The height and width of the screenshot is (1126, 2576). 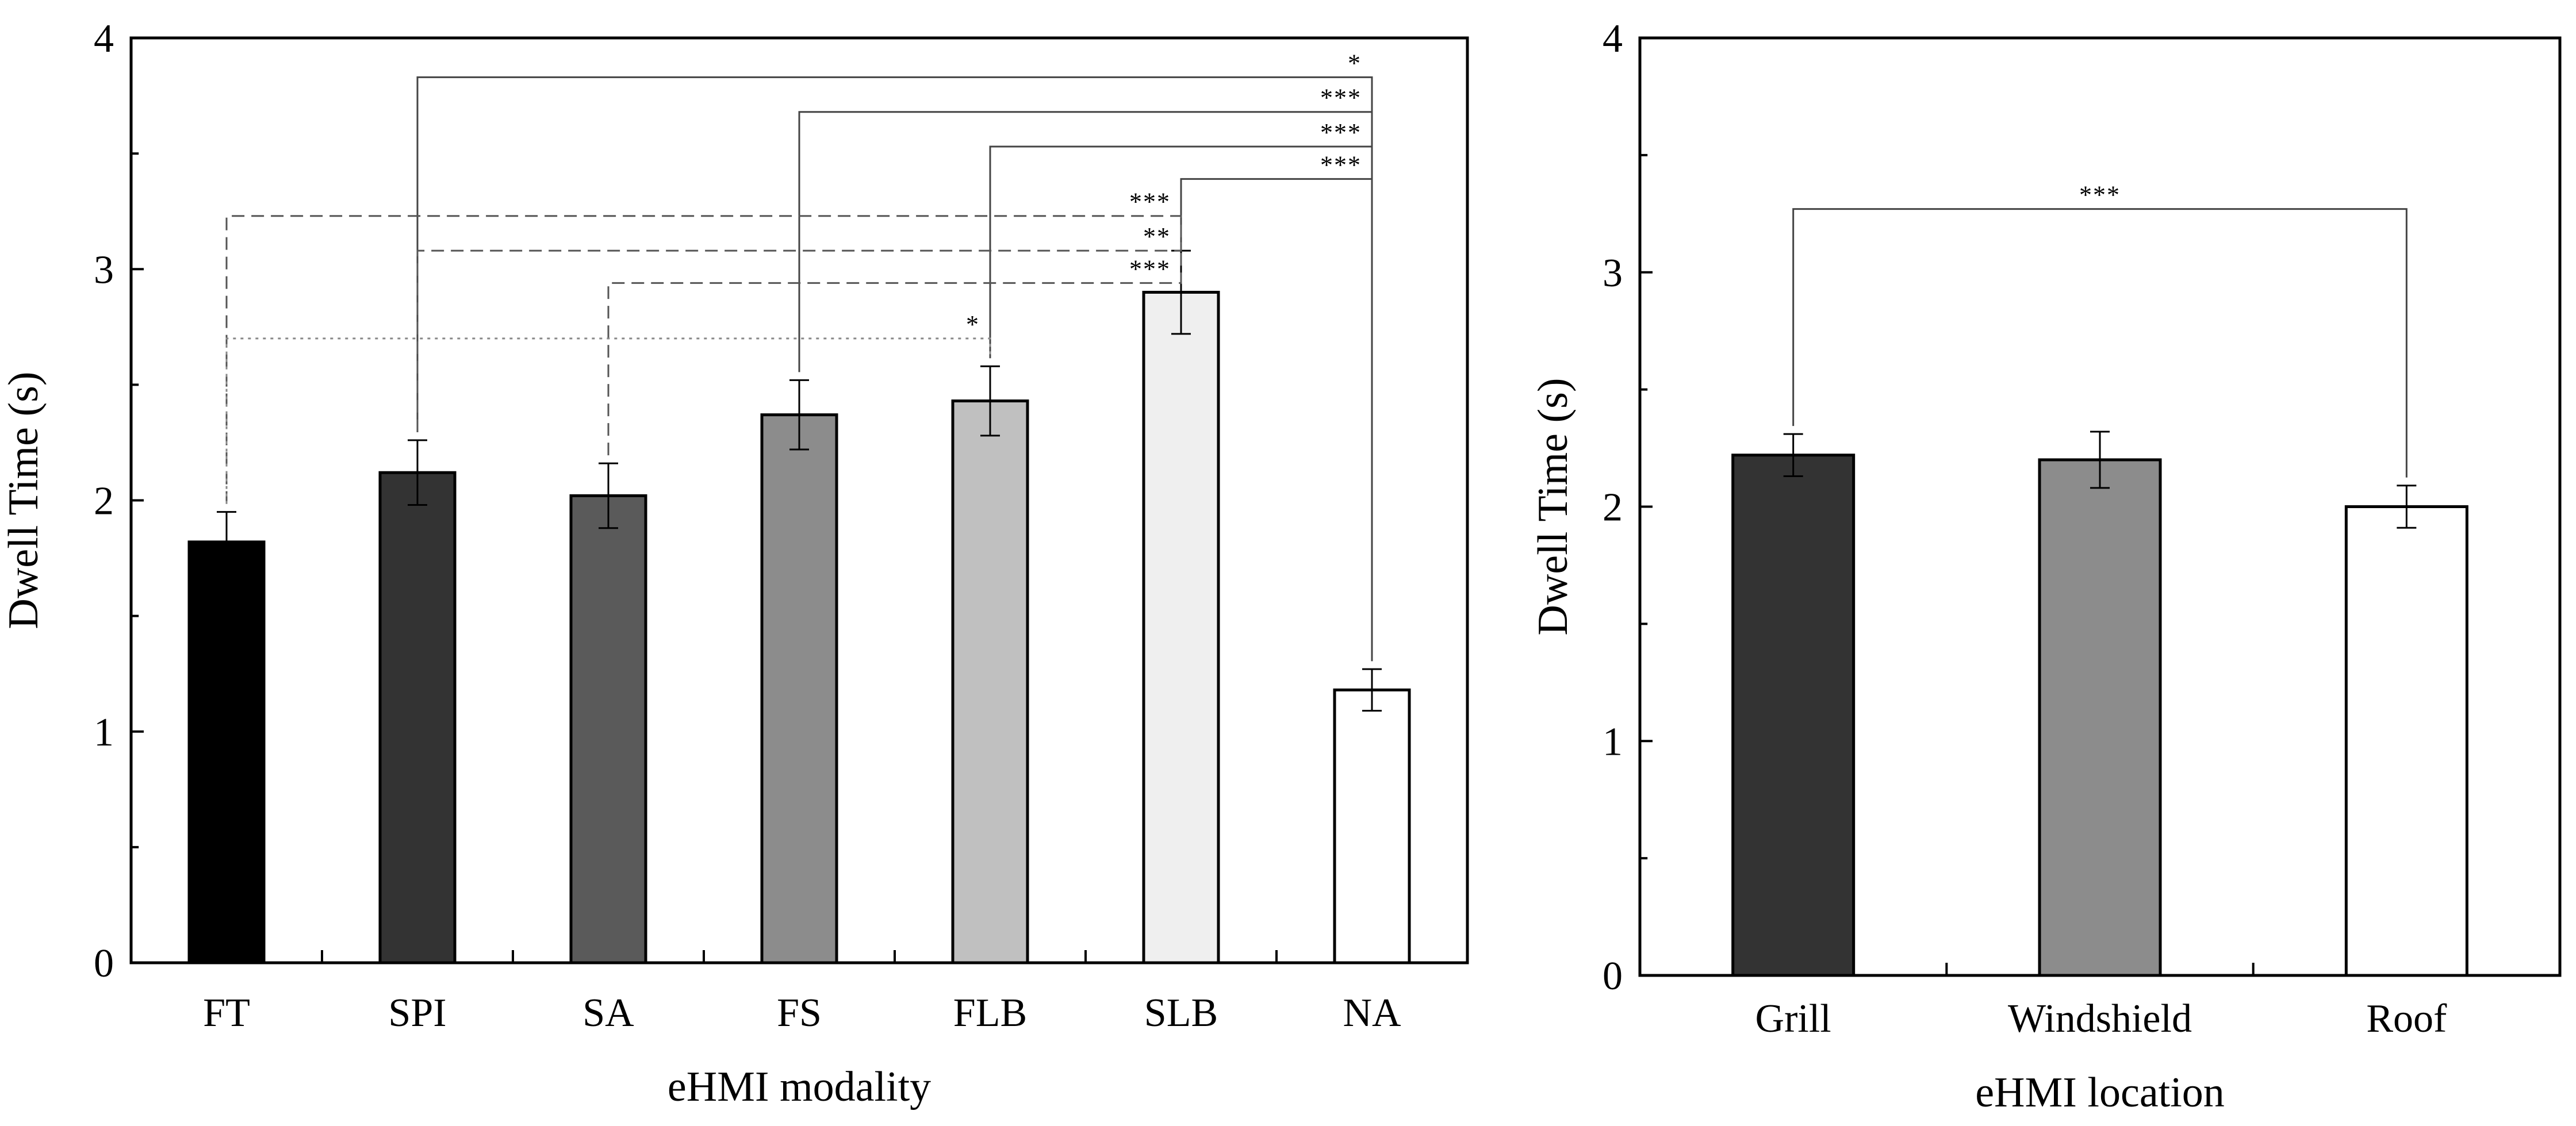 What do you see at coordinates (1793, 1019) in the screenshot?
I see `x-tick-label-grill: Grill` at bounding box center [1793, 1019].